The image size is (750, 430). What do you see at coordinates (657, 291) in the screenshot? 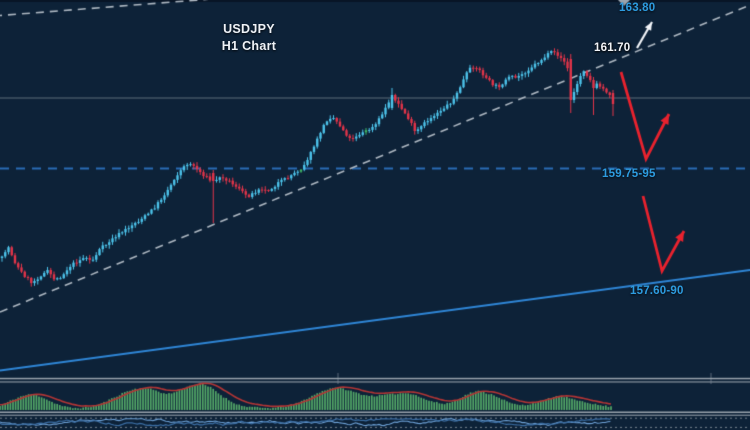
I see `level-label-157-60-90: 157.60-90` at bounding box center [657, 291].